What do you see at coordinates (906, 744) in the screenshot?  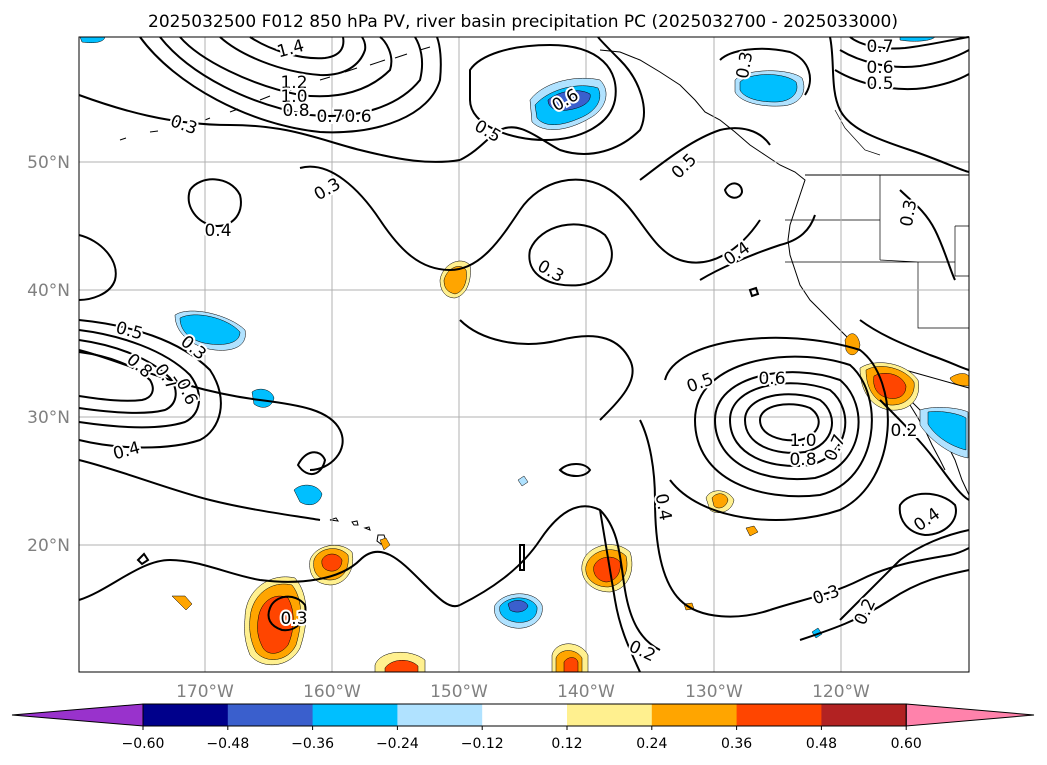 I see `colorbar-tick-label: 0.60` at bounding box center [906, 744].